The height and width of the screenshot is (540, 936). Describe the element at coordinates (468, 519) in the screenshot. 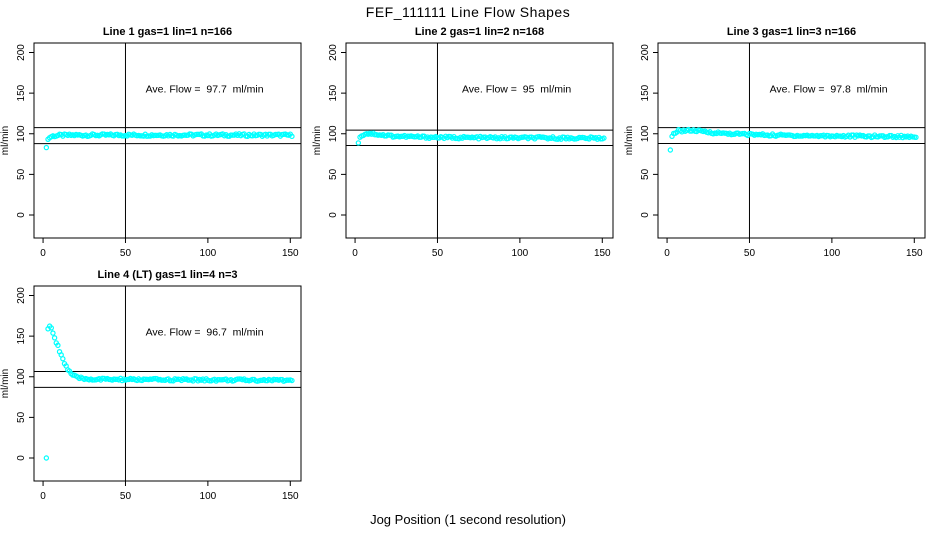

I see `x-axis-label: Jog Position (1 second resolution)` at that location.